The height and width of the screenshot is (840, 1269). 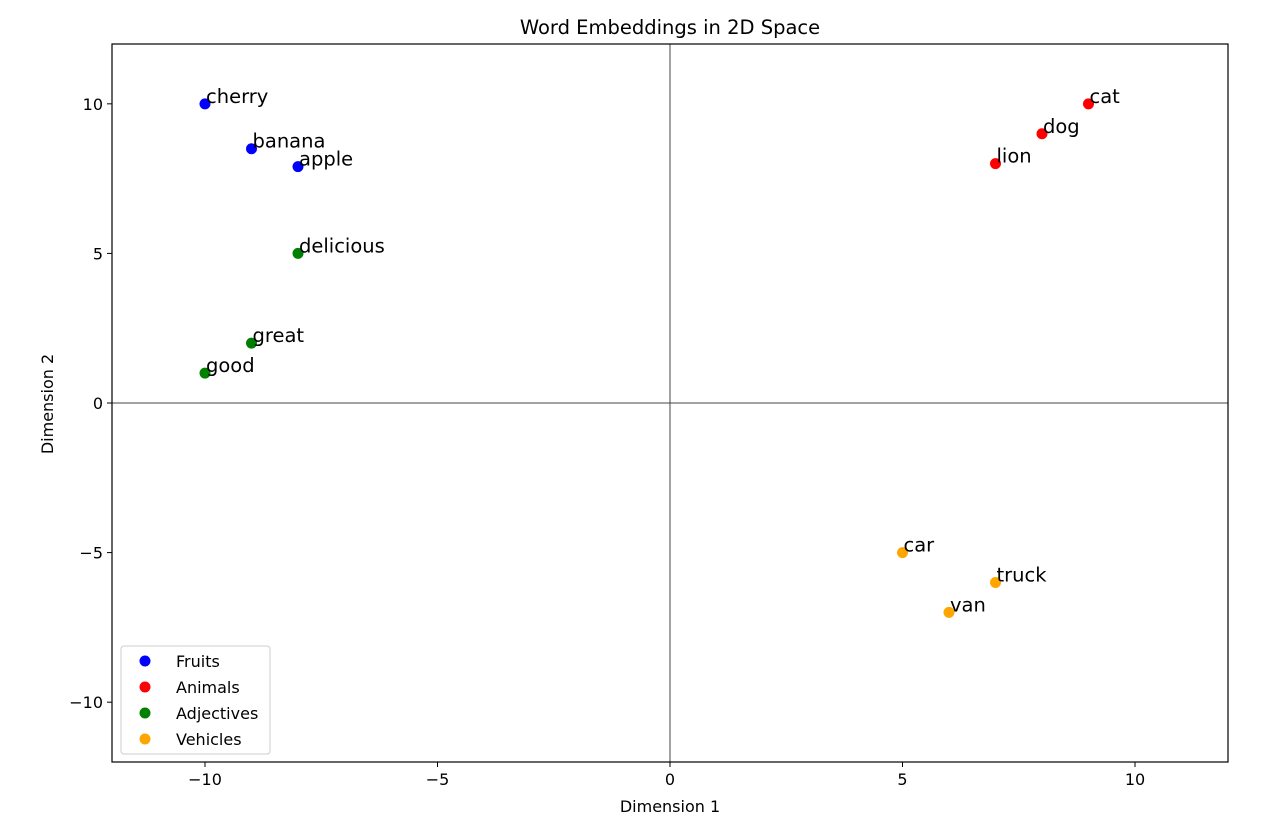 What do you see at coordinates (342, 245) in the screenshot?
I see `point-label-delicious: delicious` at bounding box center [342, 245].